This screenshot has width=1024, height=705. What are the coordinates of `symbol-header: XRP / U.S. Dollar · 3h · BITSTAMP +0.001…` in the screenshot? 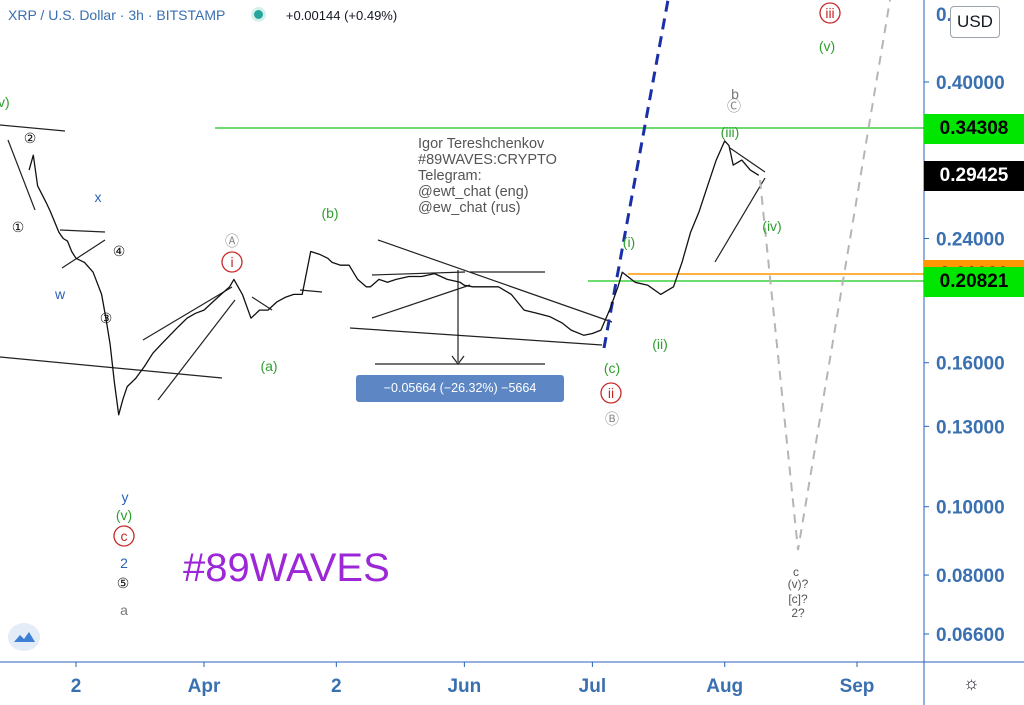 It's located at (203, 15).